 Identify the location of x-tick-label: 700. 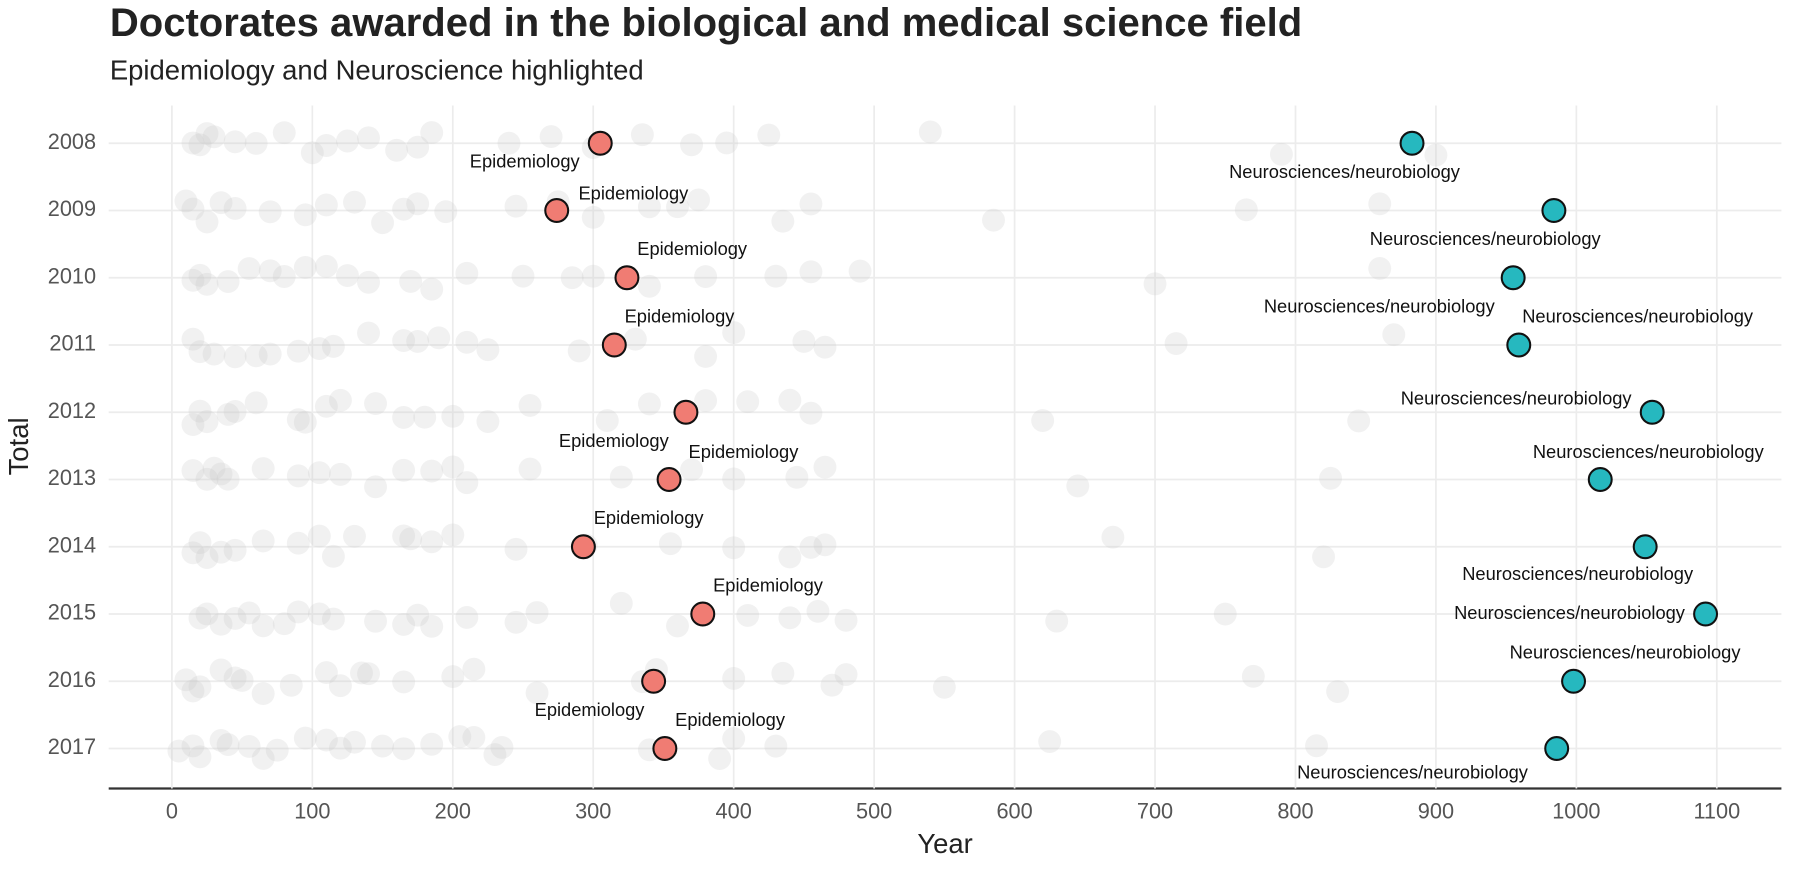
(1155, 810).